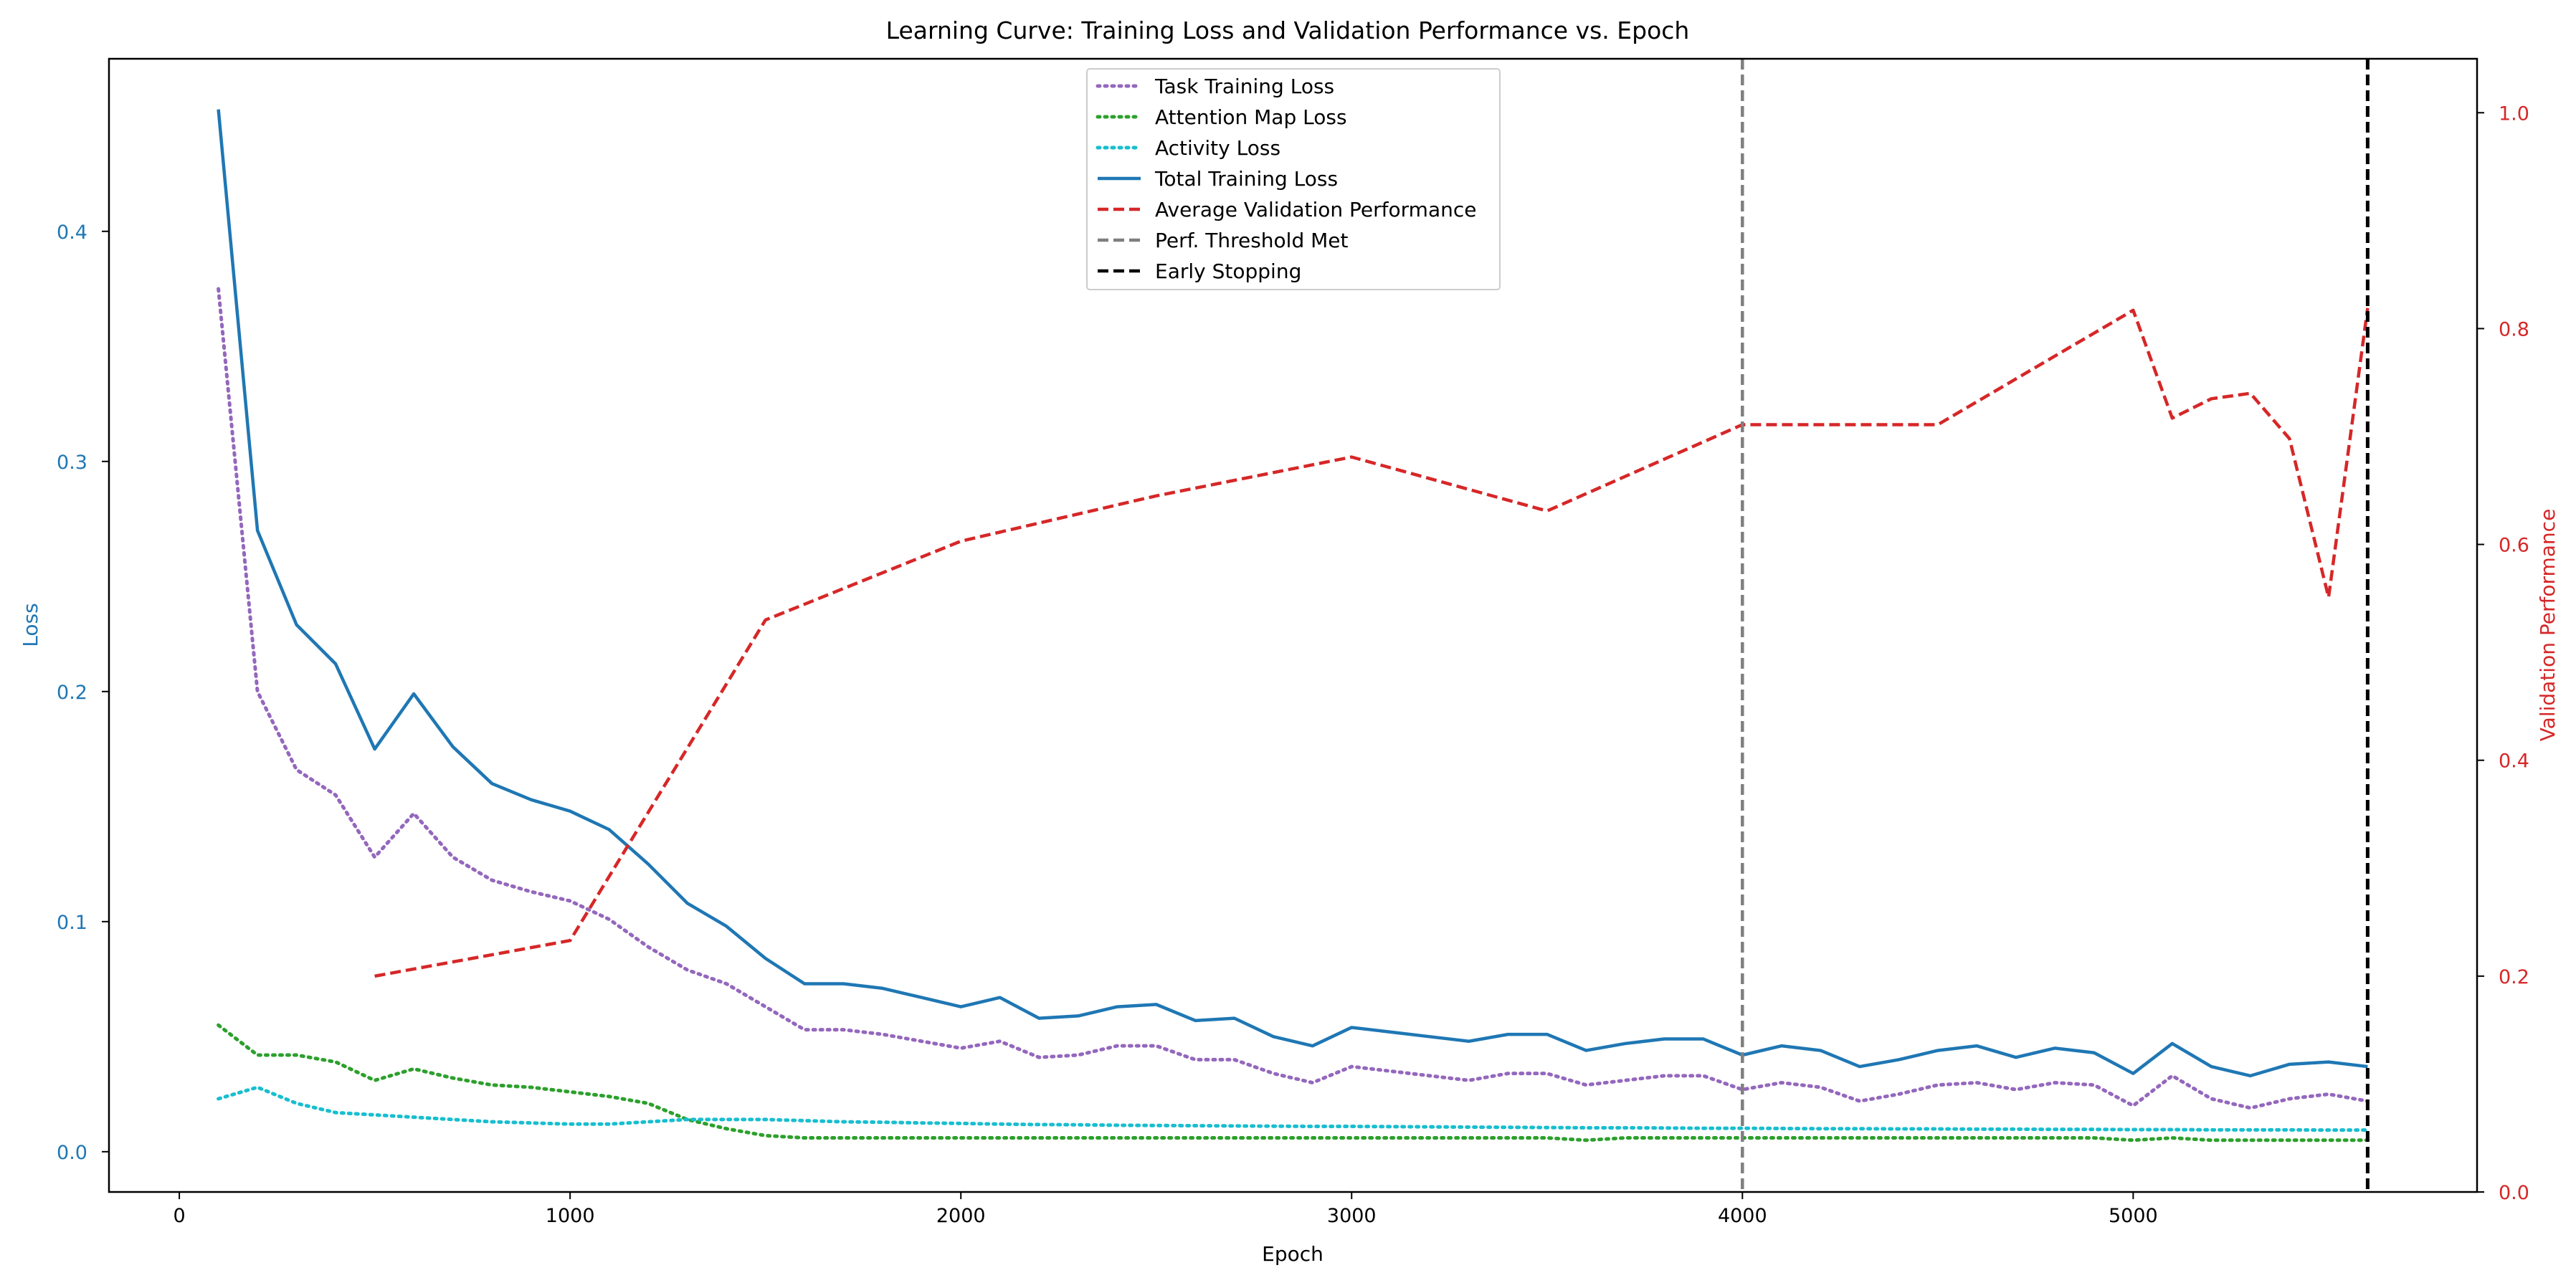 The height and width of the screenshot is (1283, 2576). What do you see at coordinates (1244, 86) in the screenshot?
I see `legend-label: Task Training Loss` at bounding box center [1244, 86].